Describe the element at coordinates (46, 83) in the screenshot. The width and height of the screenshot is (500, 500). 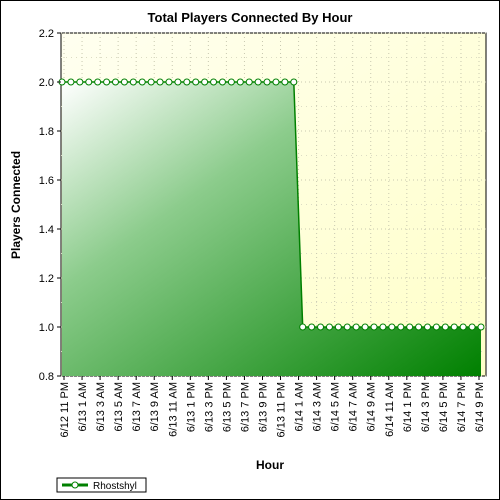
I see `y-tick-label: 2.0` at that location.